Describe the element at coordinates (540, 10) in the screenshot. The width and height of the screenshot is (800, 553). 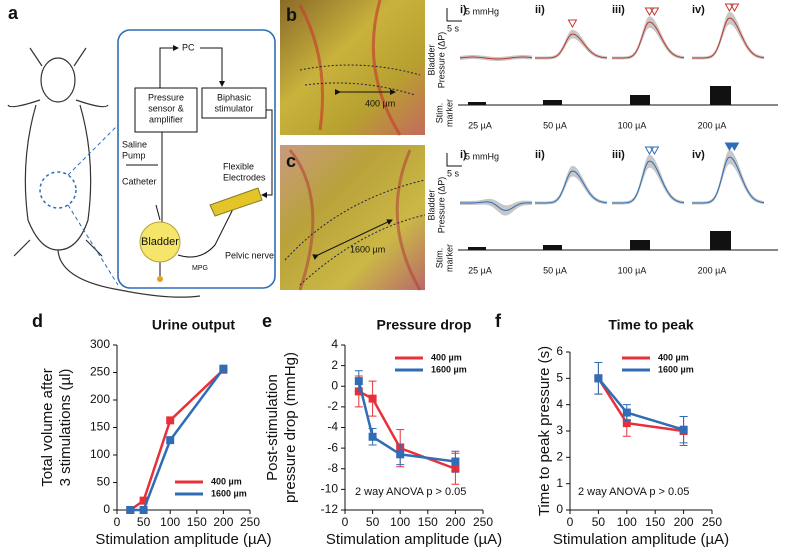
I see `trace-column-label: ii)` at that location.